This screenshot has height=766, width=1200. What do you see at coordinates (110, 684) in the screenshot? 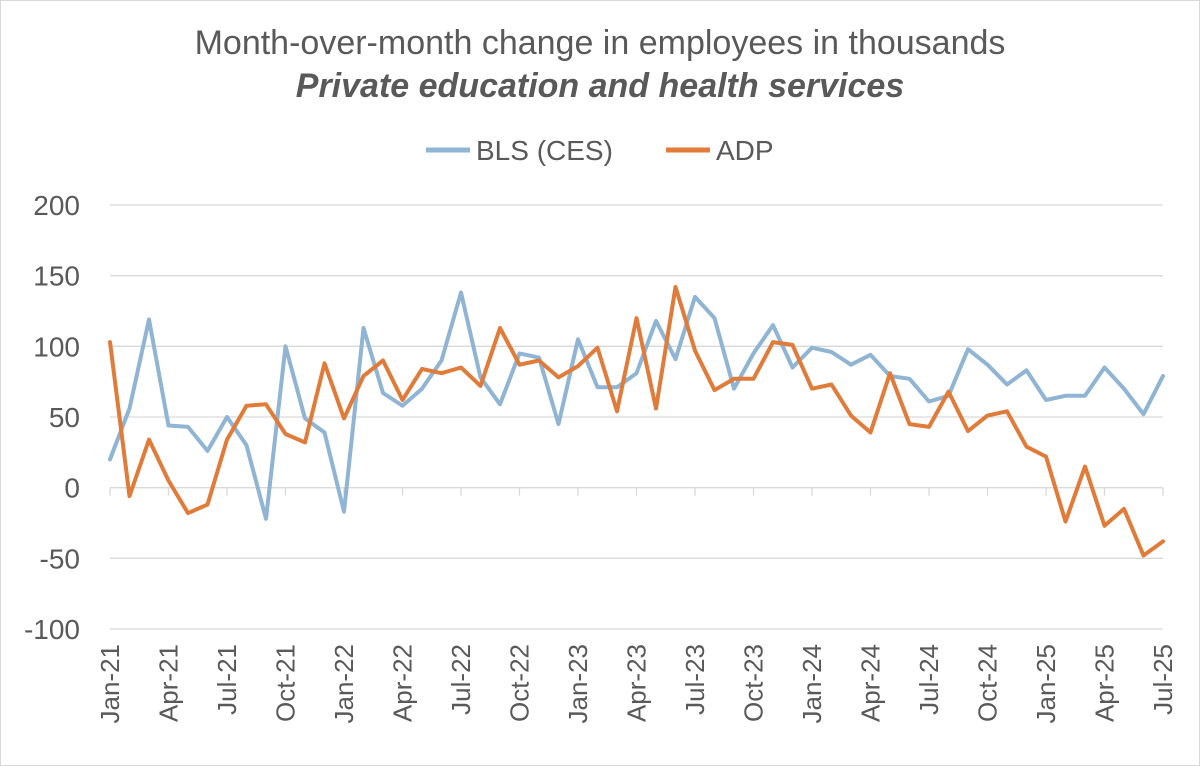
I see `x-tick-label: Jan-21` at bounding box center [110, 684].